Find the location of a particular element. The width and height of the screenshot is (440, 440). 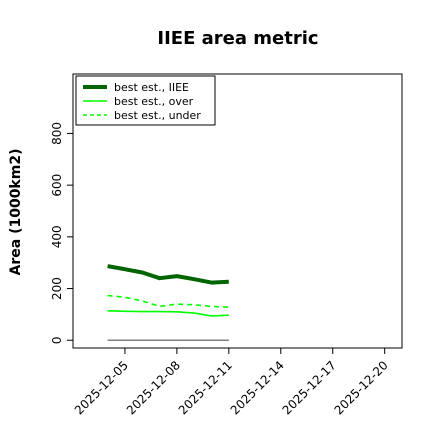

legend-label-iiee: best est., IIEE is located at coordinates (151, 87).